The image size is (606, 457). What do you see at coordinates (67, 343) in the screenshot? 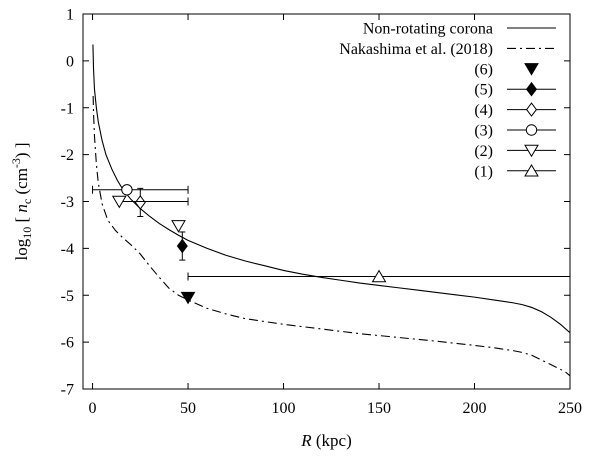
I see `y-tick-label: -6` at bounding box center [67, 343].